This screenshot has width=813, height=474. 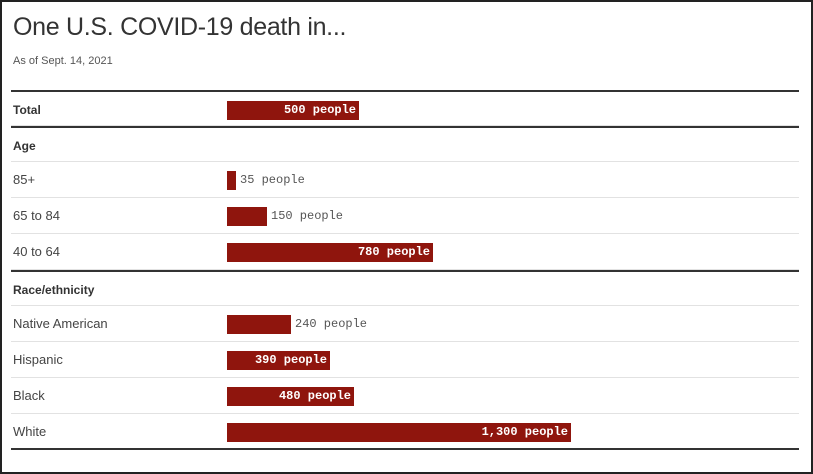 What do you see at coordinates (36, 215) in the screenshot?
I see `bar-label: 65 to 84` at bounding box center [36, 215].